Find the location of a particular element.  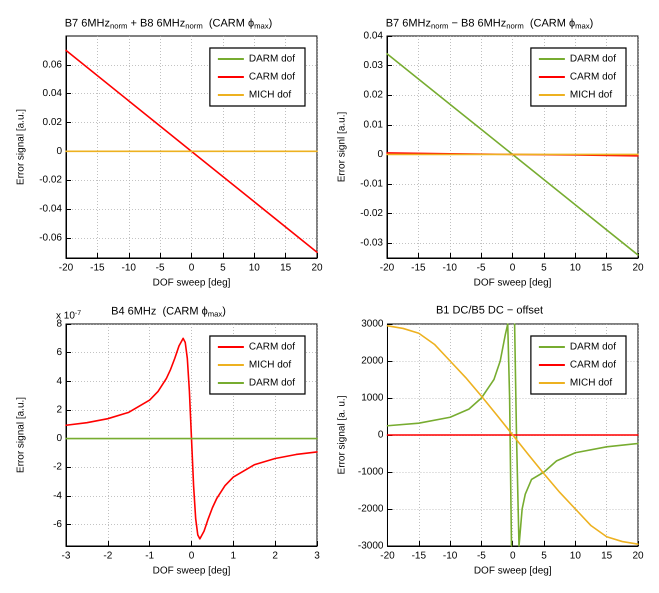

y-tick-label: 0.01 is located at coordinates (374, 124).